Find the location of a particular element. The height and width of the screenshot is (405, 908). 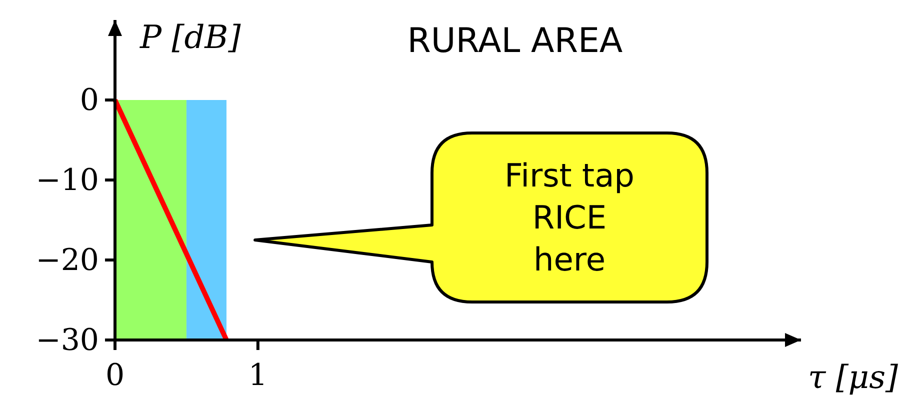

chart-title: RURAL AREA is located at coordinates (515, 41).